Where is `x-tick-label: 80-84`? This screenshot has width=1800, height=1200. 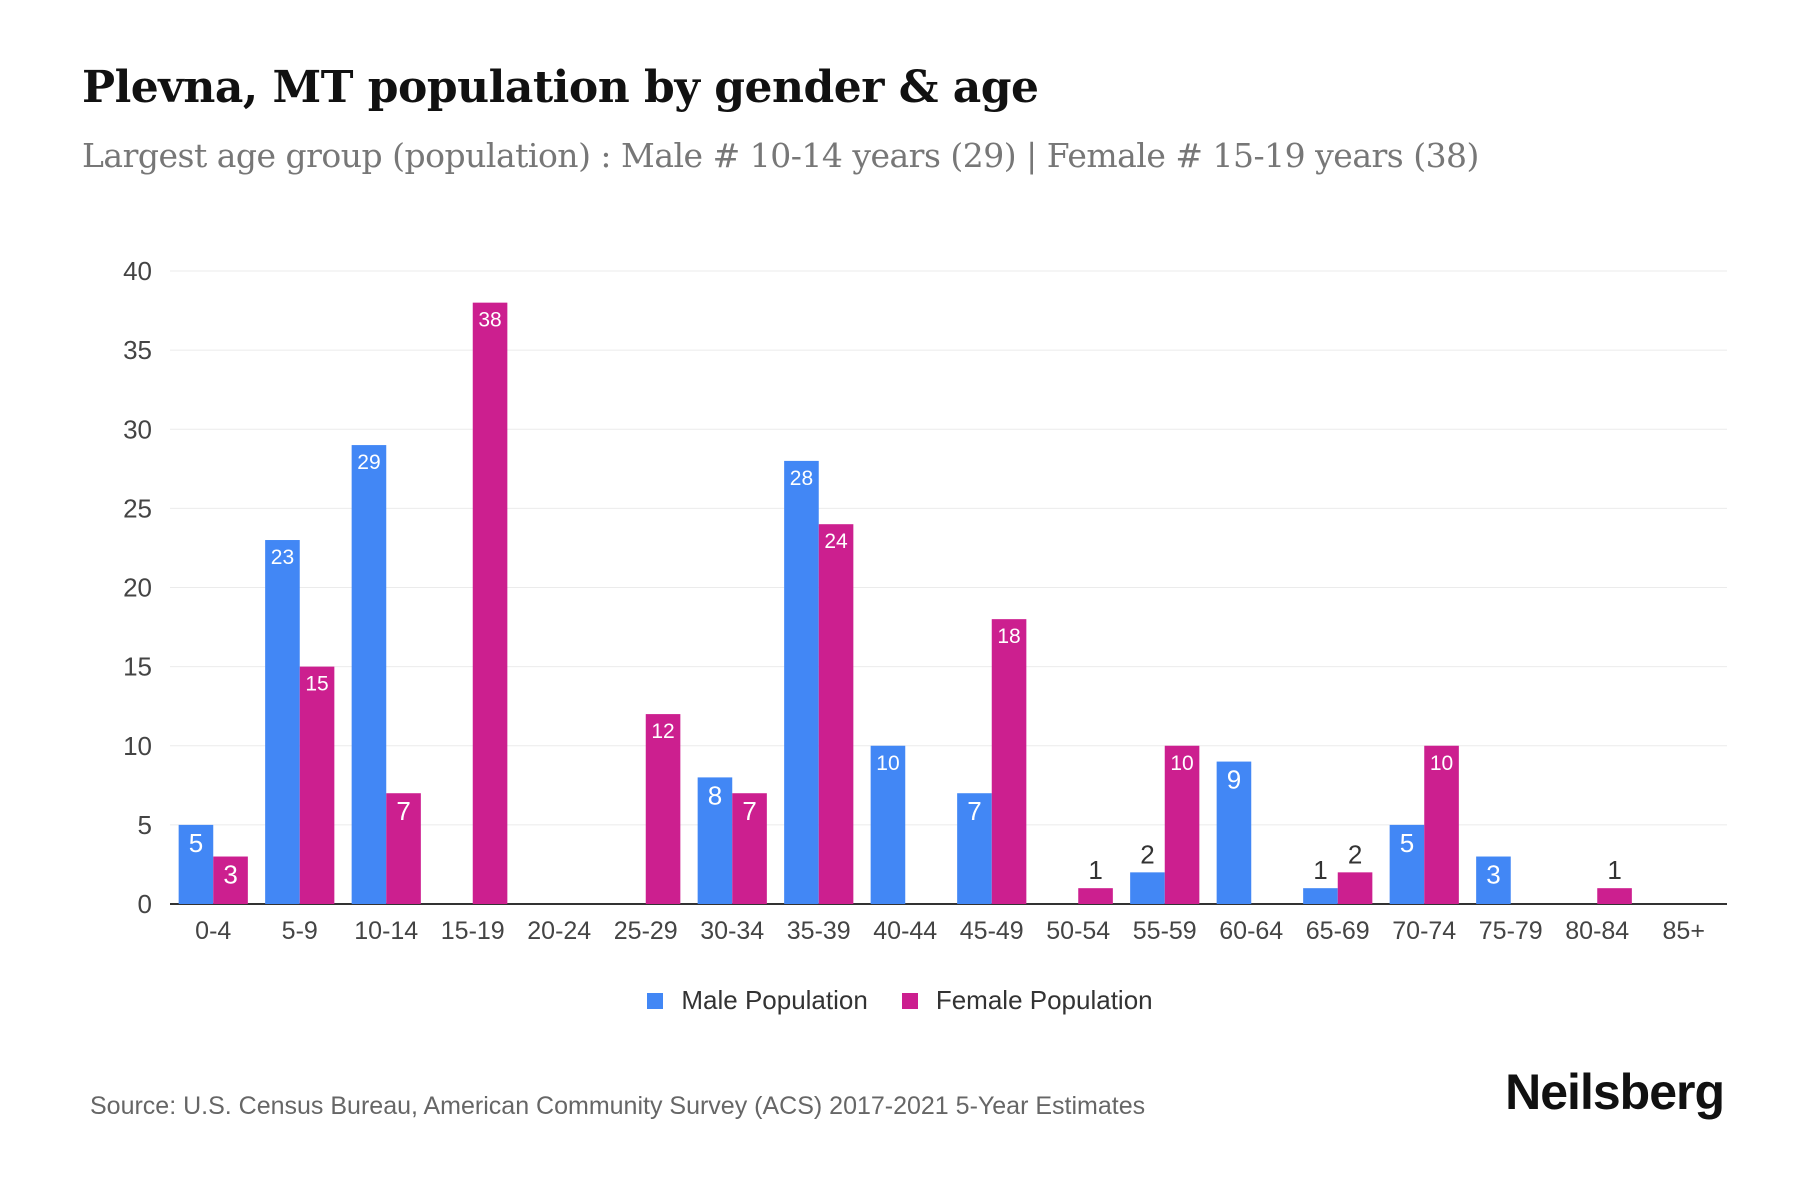 x-tick-label: 80-84 is located at coordinates (1597, 931).